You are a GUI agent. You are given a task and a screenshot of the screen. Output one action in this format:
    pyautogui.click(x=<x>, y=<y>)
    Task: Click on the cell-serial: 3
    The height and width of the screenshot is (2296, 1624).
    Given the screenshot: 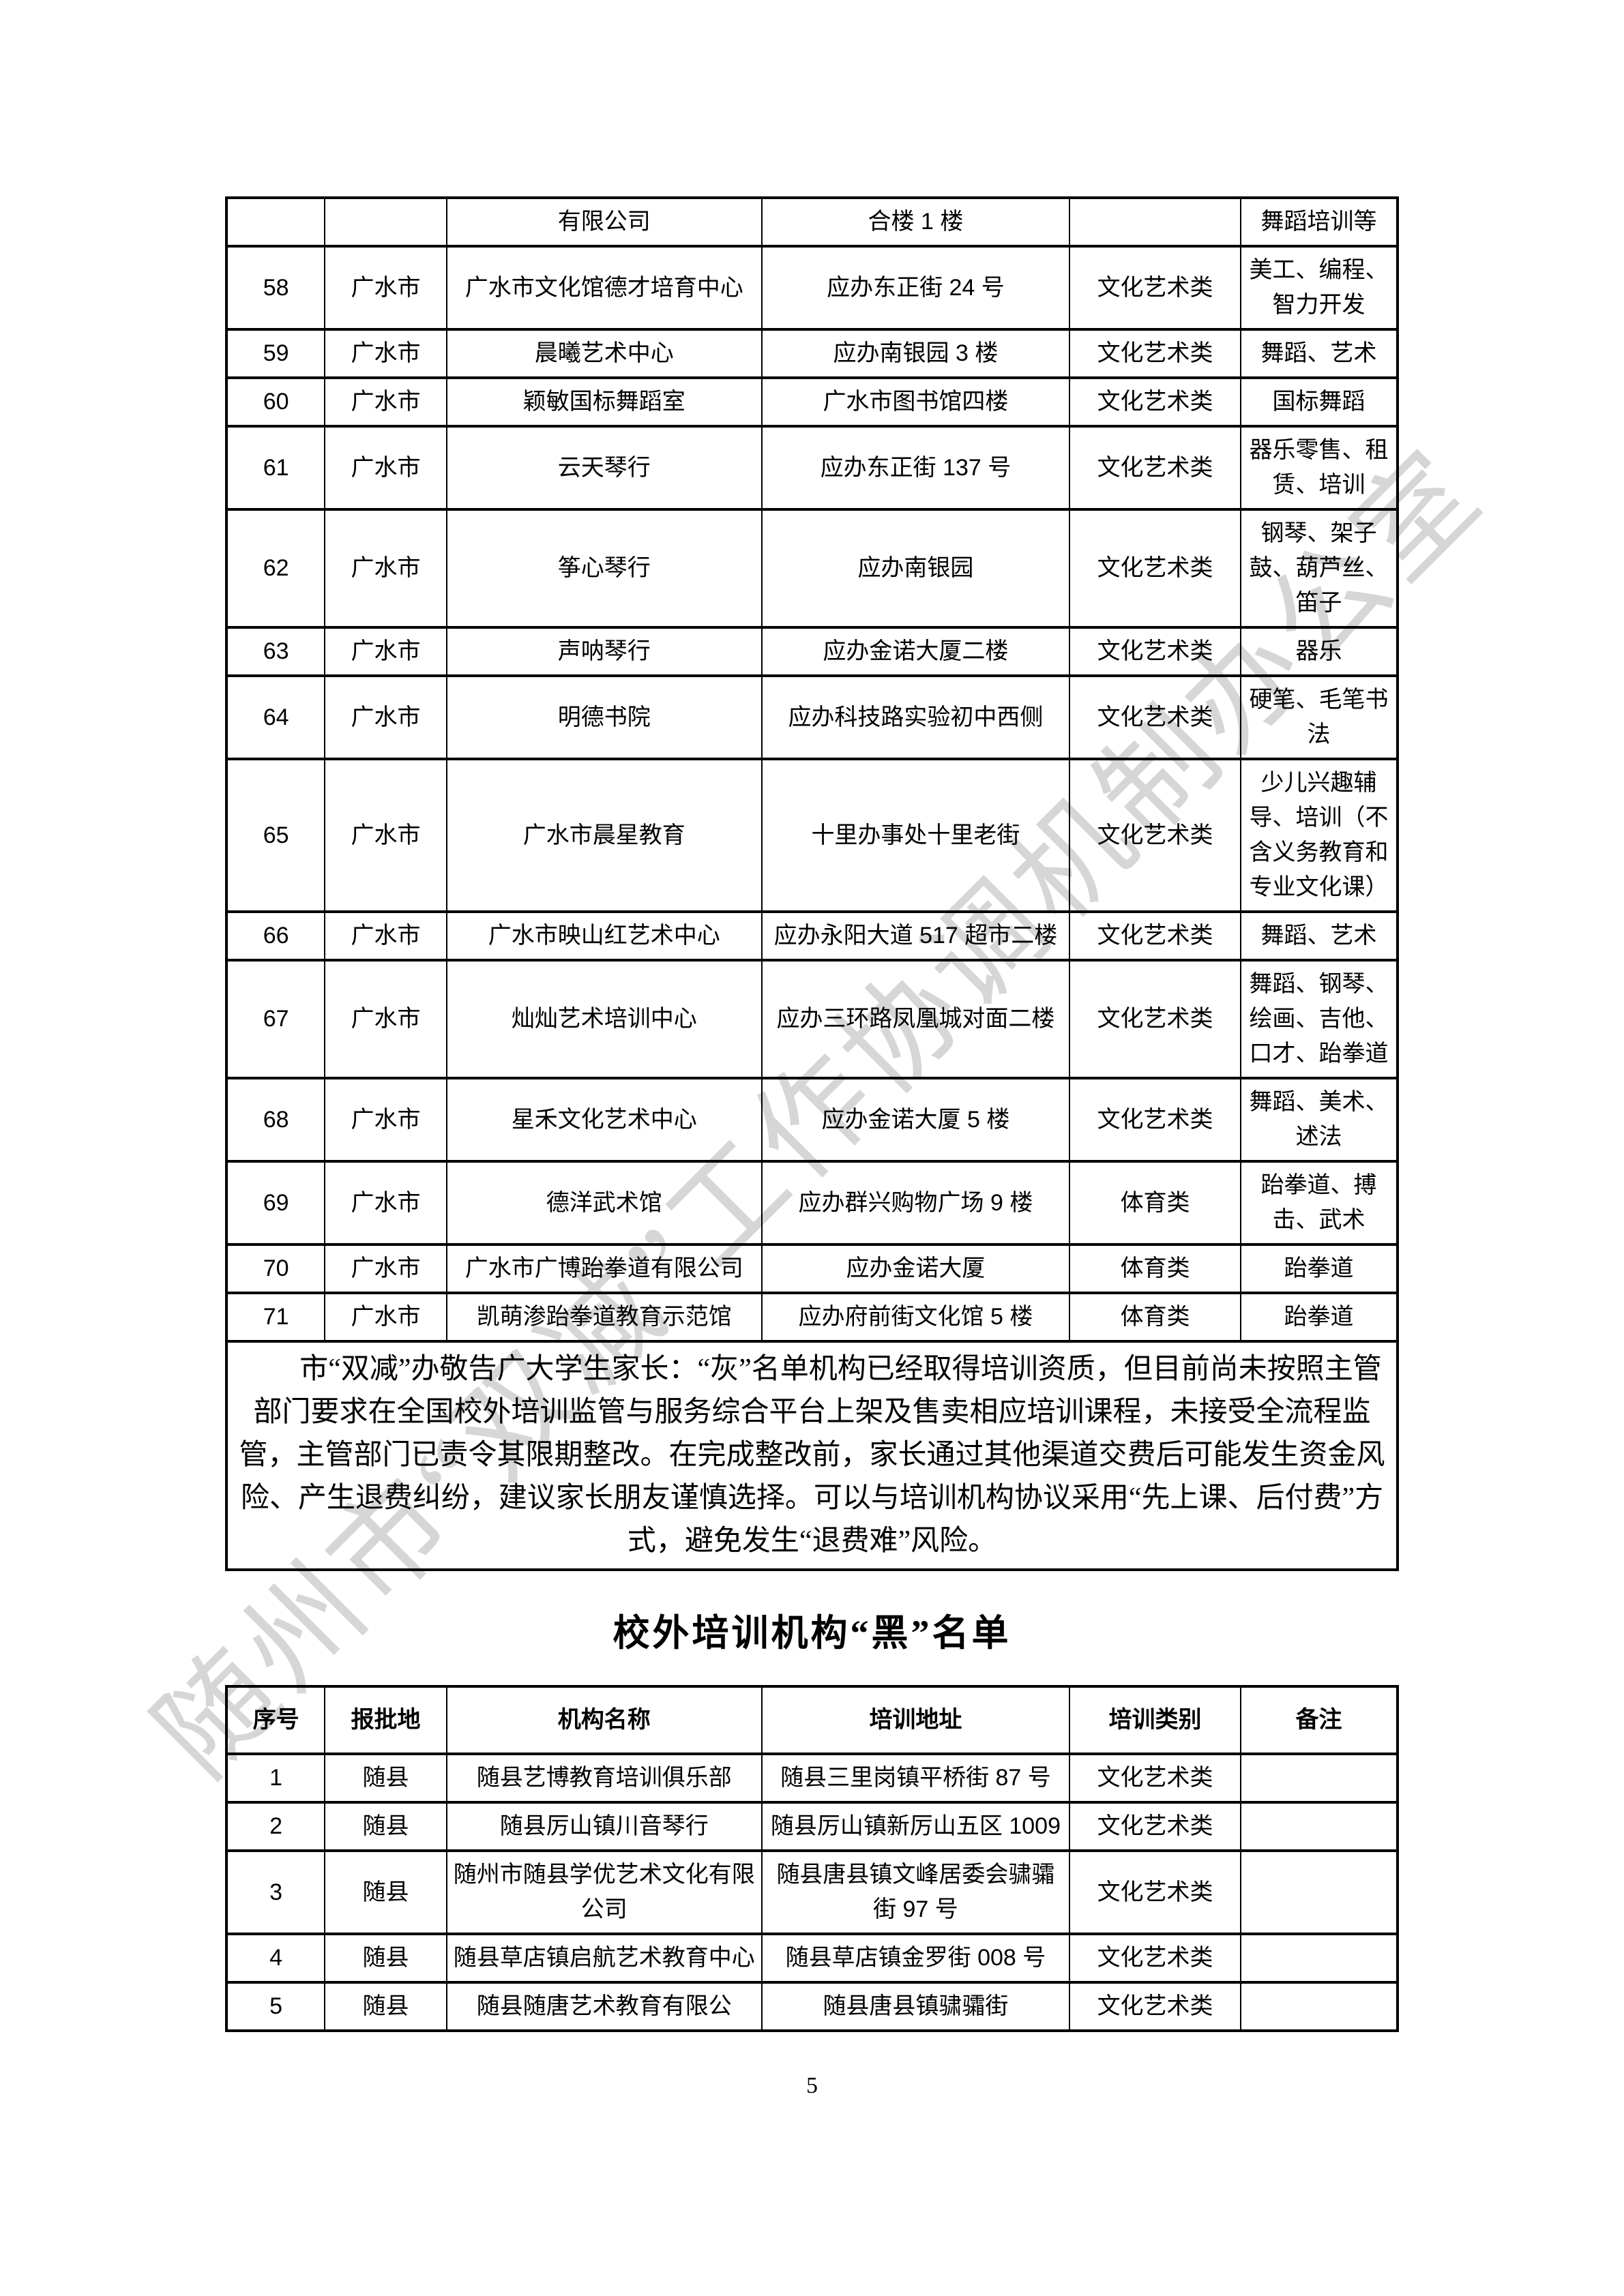 What is the action you would take?
    pyautogui.click(x=275, y=1892)
    